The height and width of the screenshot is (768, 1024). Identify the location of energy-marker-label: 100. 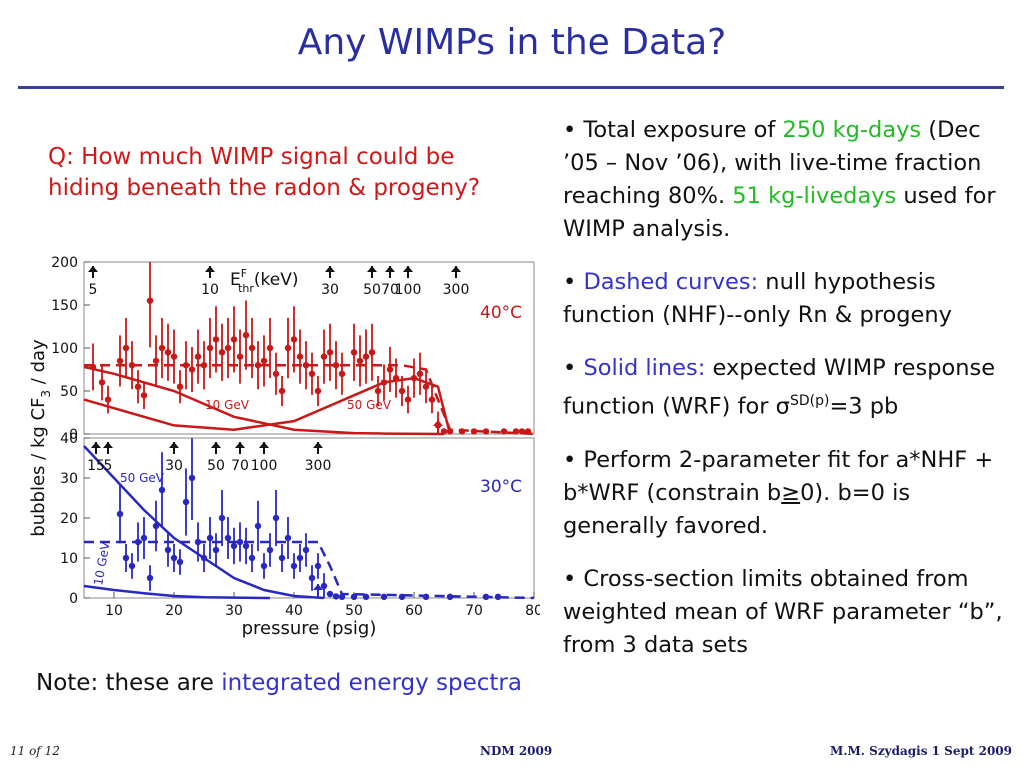
(408, 290).